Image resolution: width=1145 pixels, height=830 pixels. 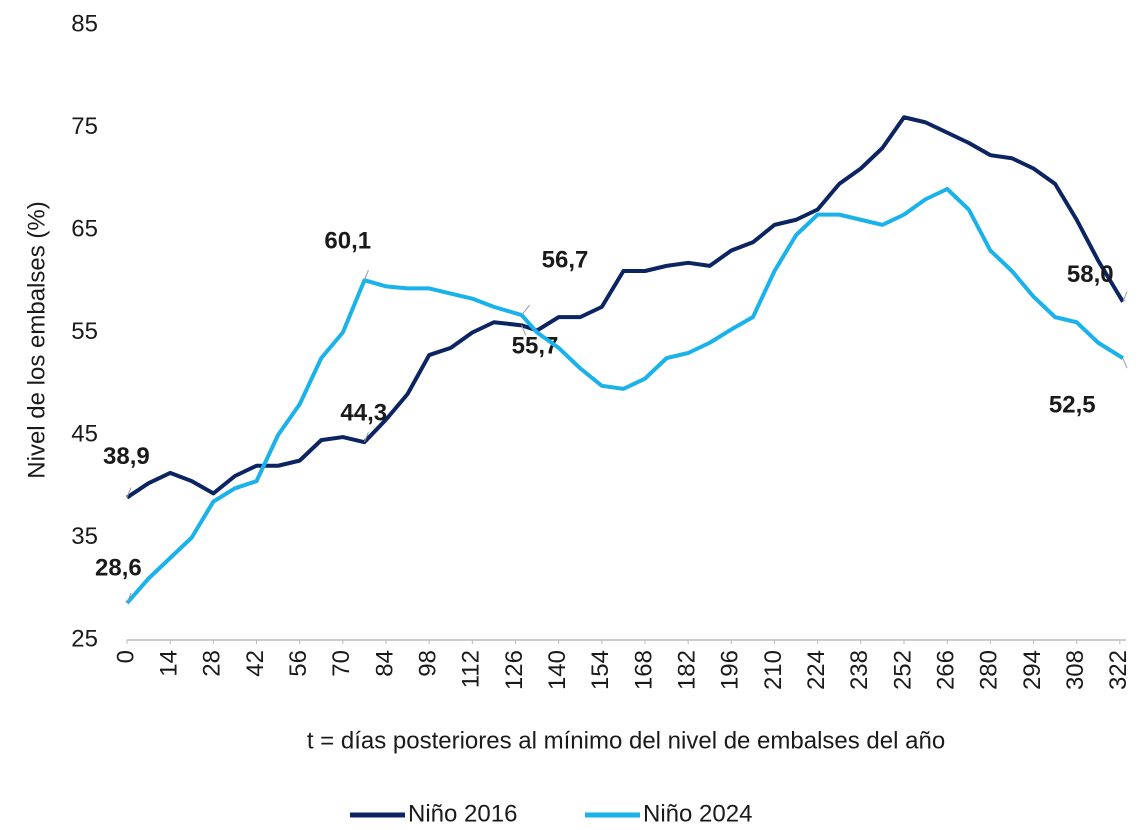 What do you see at coordinates (84, 536) in the screenshot?
I see `y-tick-label: 35` at bounding box center [84, 536].